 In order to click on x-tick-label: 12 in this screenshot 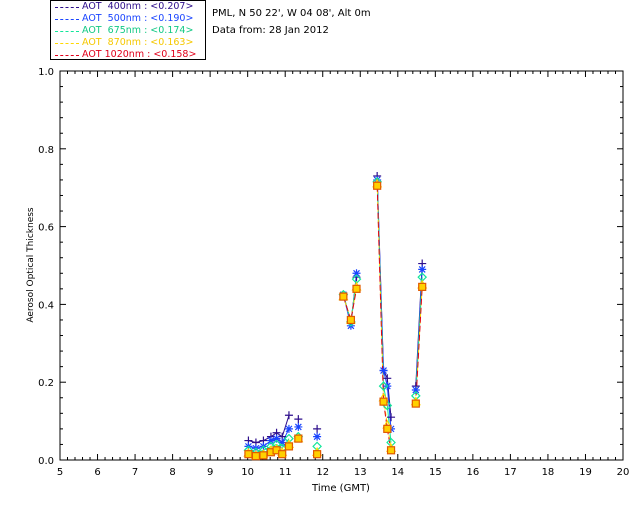, I will do `click(322, 472)`.